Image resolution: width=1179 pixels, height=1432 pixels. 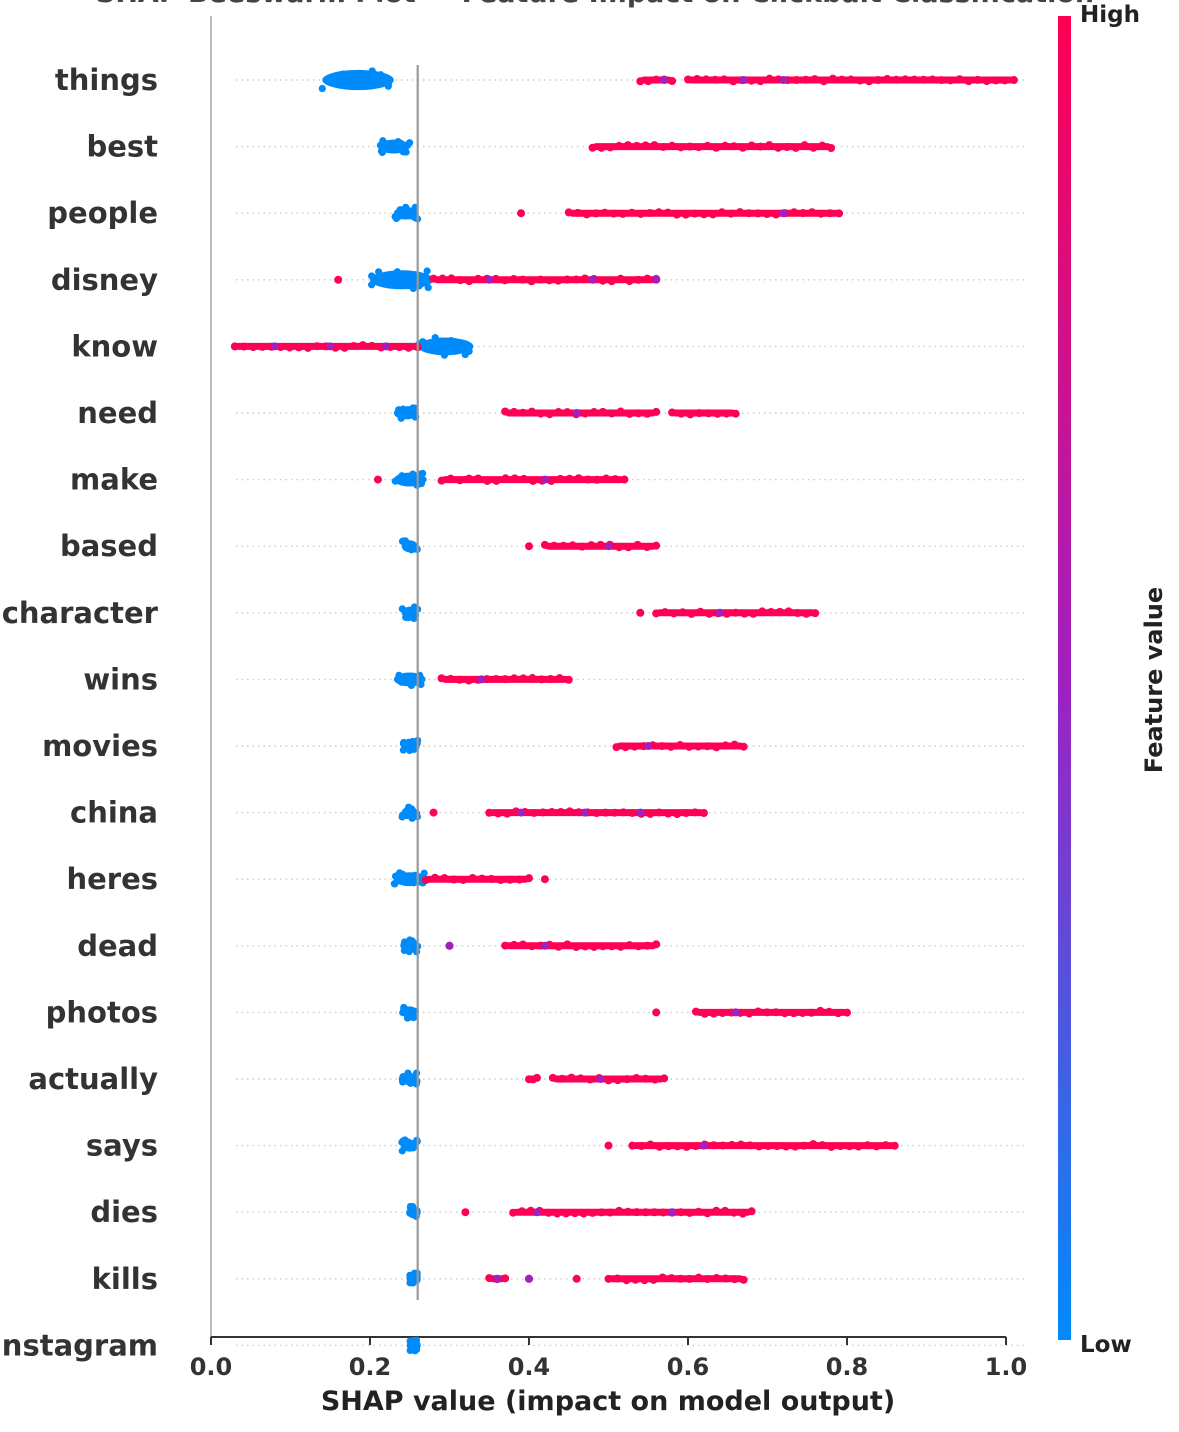 I want to click on feature-label-need: need, so click(x=117, y=413).